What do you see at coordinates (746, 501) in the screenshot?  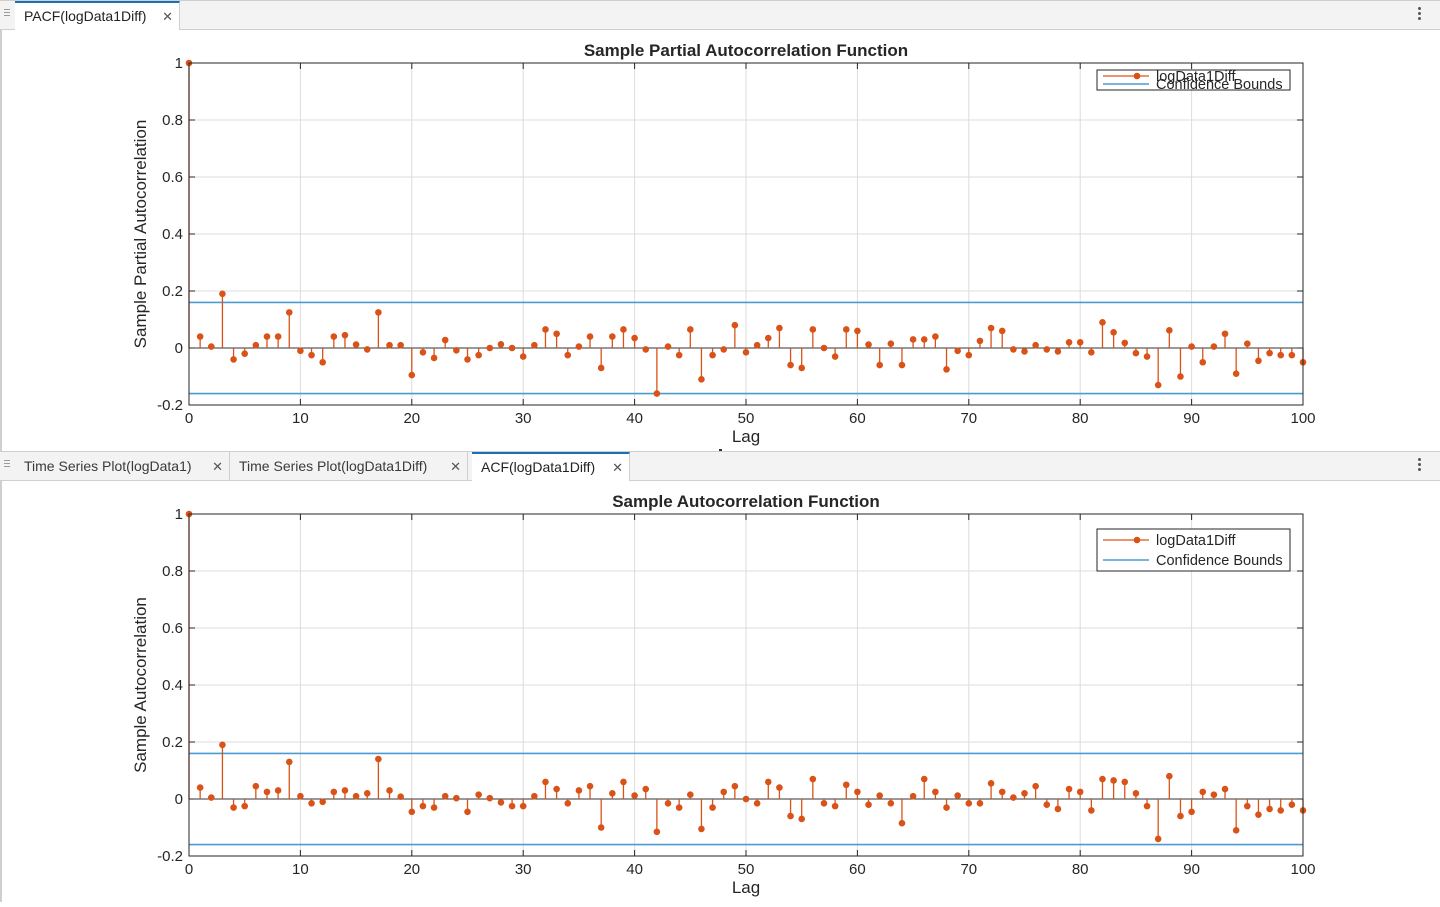 I see `chart-title: Sample Autocorrelation Function` at bounding box center [746, 501].